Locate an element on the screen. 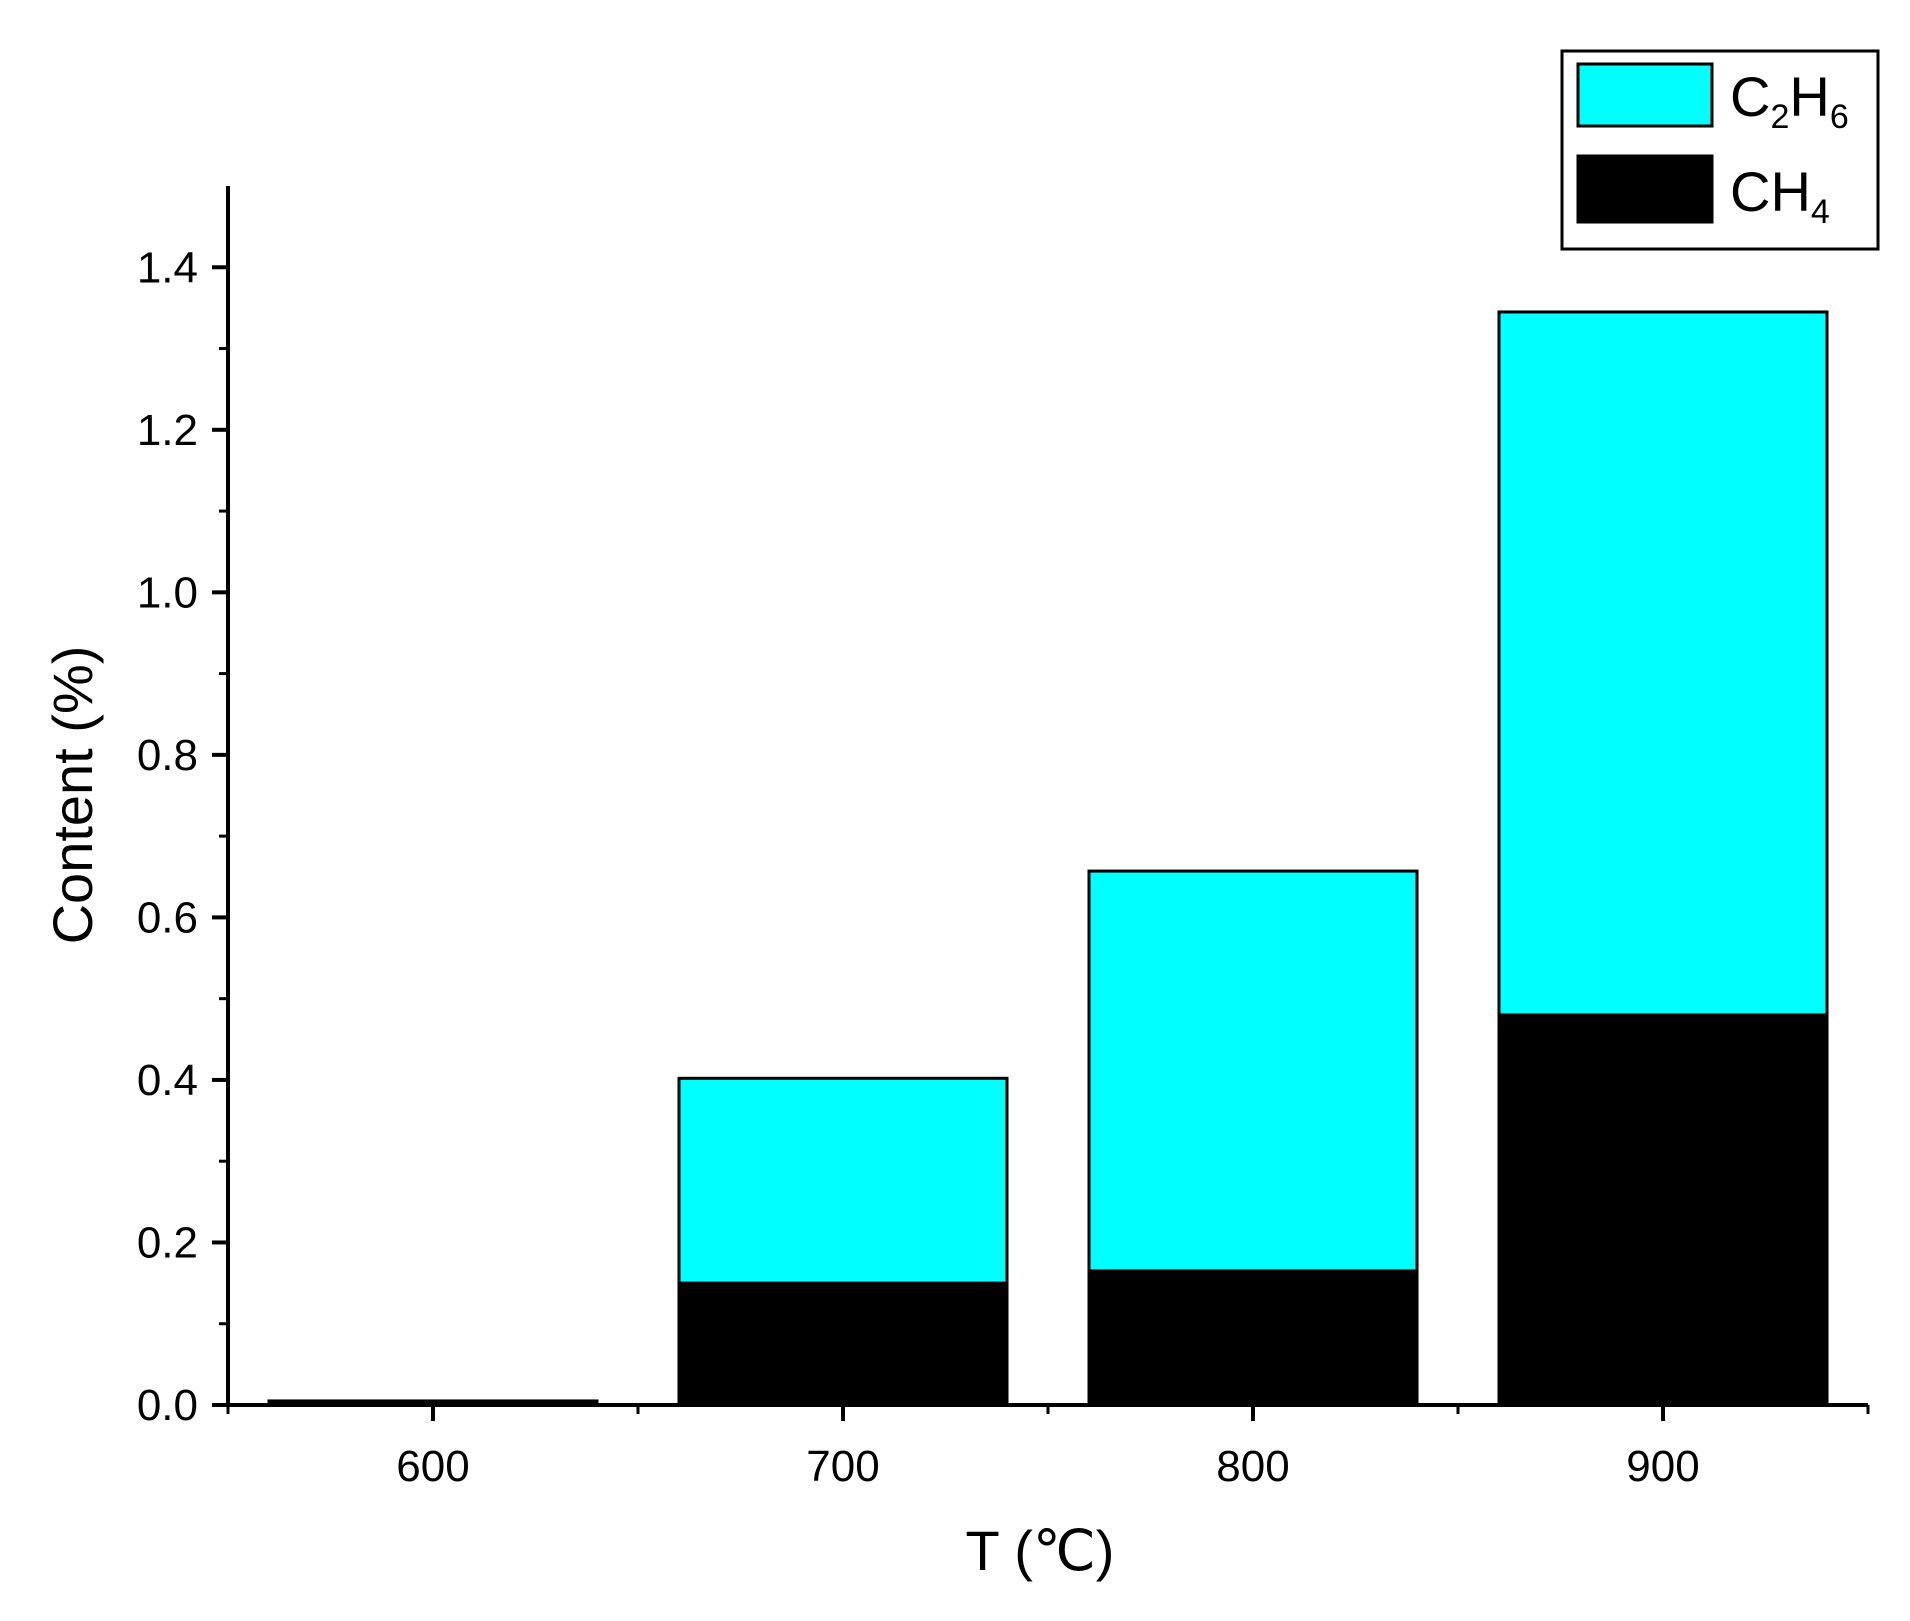 Image resolution: width=1910 pixels, height=1621 pixels. x-axis-title: T (℃) is located at coordinates (1040, 1550).